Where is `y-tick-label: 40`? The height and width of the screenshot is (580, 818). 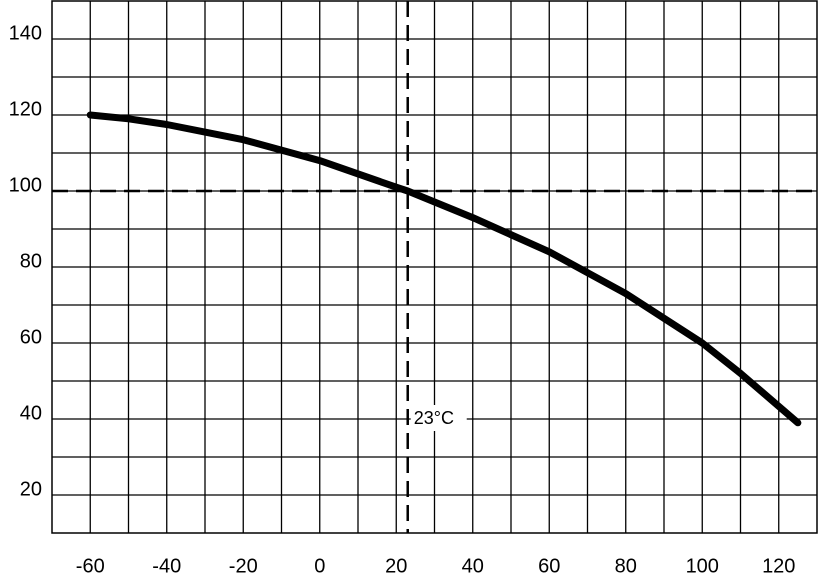
y-tick-label: 40 is located at coordinates (31, 413).